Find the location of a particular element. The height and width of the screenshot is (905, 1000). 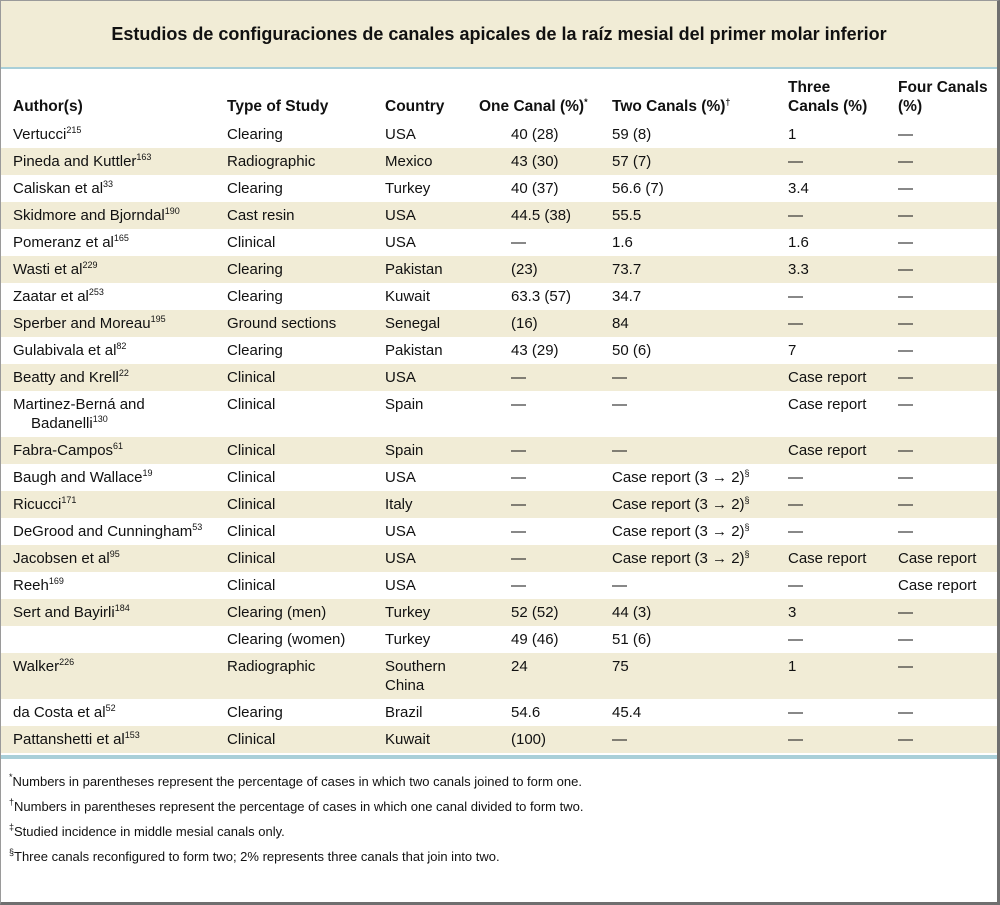

superscript: 52 is located at coordinates (110, 708).